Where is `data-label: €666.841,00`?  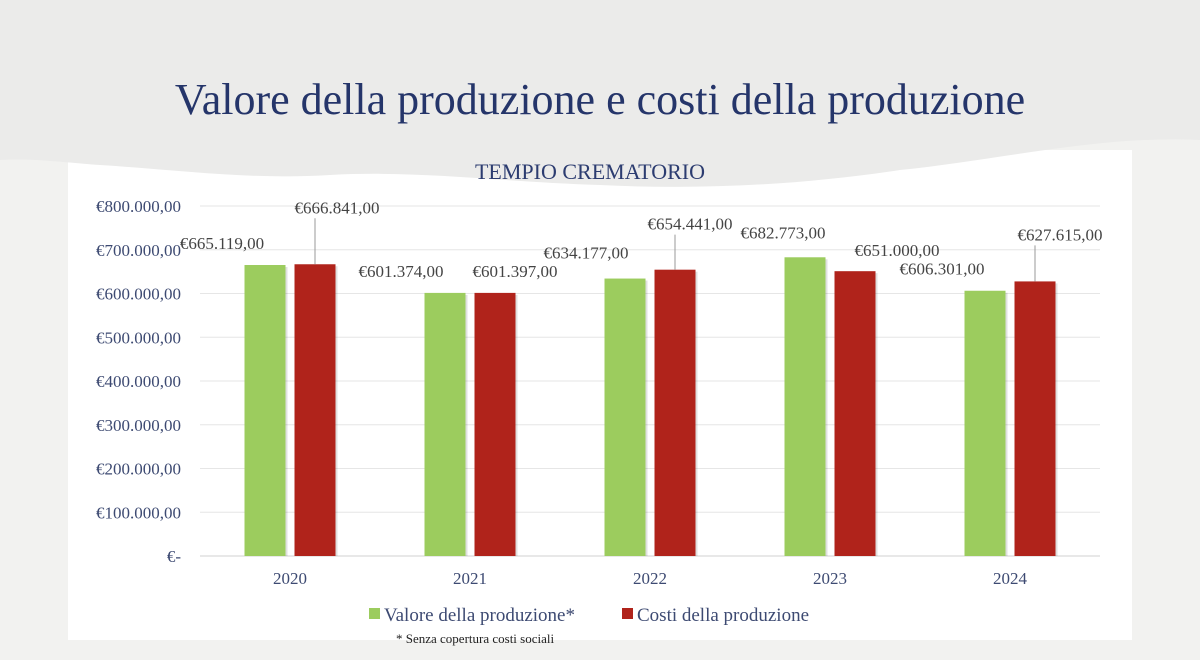
data-label: €666.841,00 is located at coordinates (337, 207).